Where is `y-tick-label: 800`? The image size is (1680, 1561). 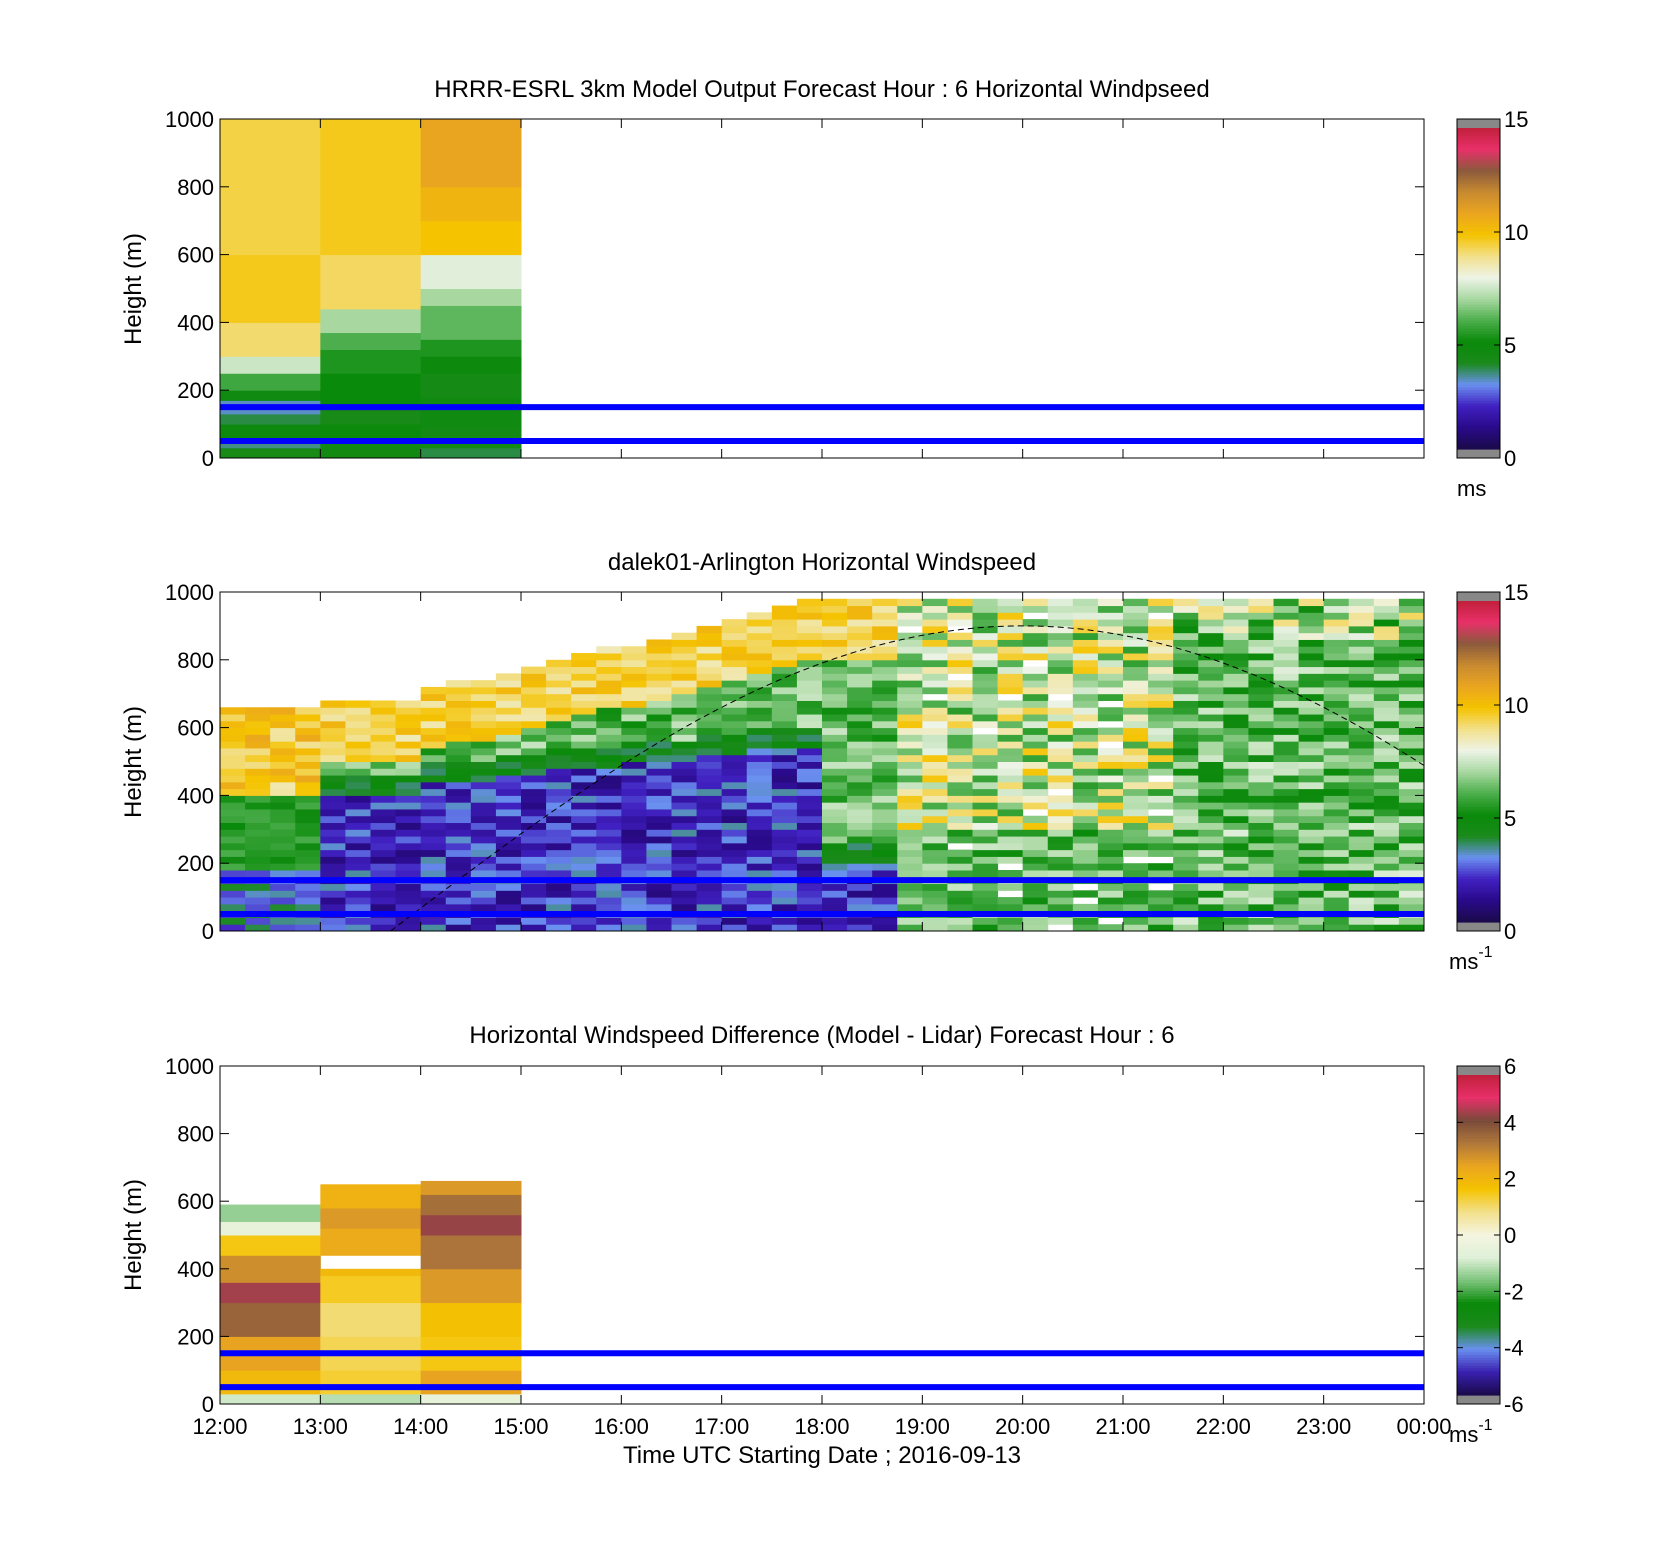 y-tick-label: 800 is located at coordinates (195, 1134).